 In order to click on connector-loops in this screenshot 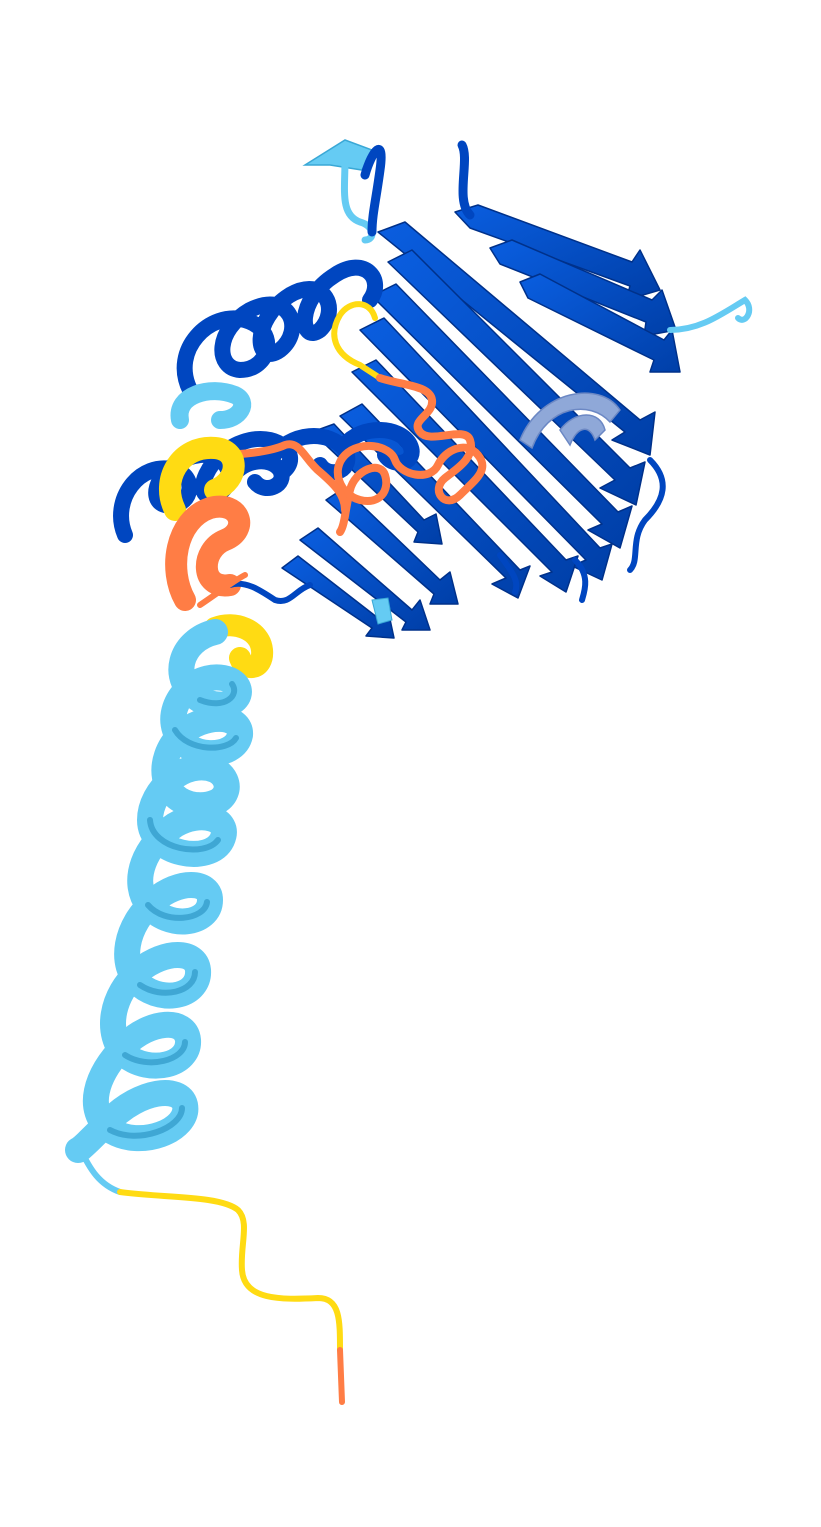, I will do `click(295, 598)`.